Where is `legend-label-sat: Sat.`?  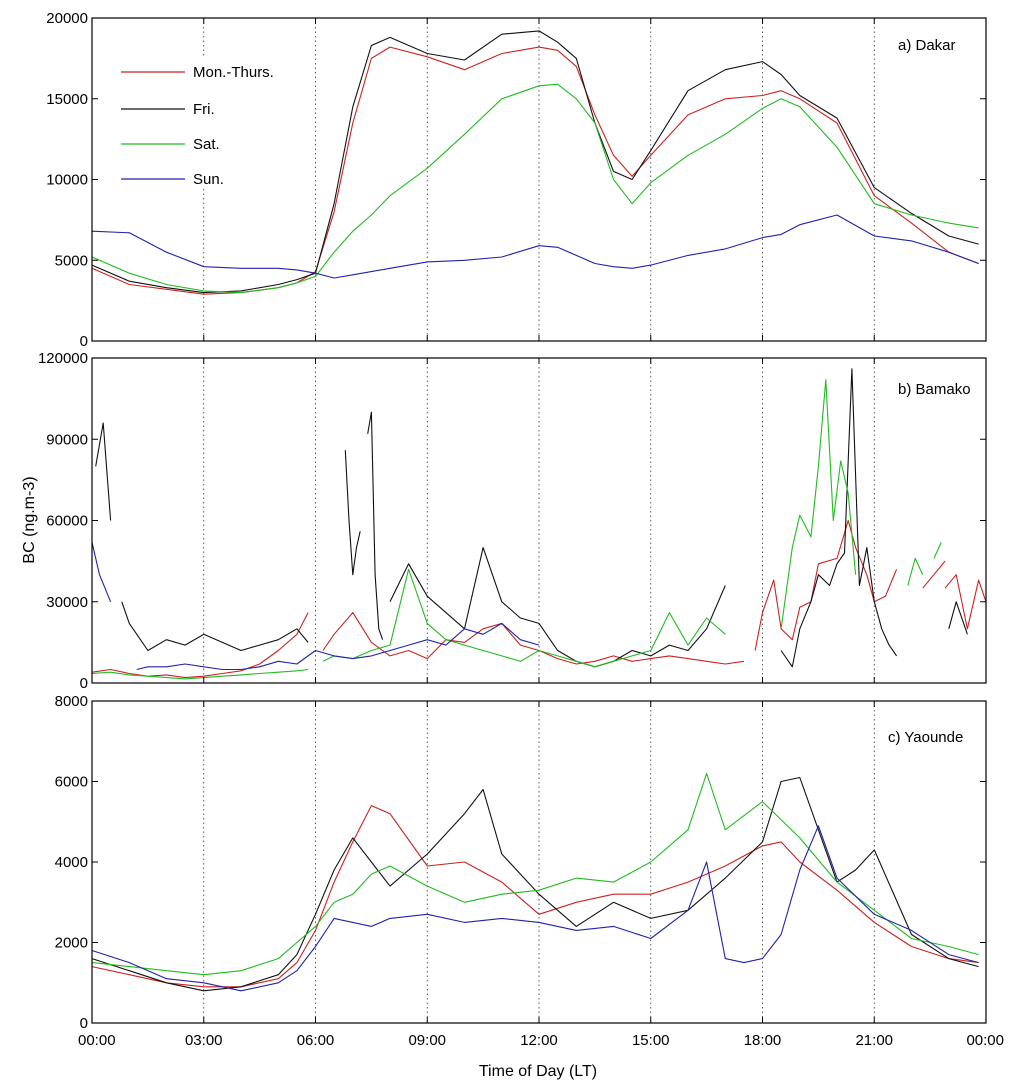
legend-label-sat: Sat. is located at coordinates (206, 144).